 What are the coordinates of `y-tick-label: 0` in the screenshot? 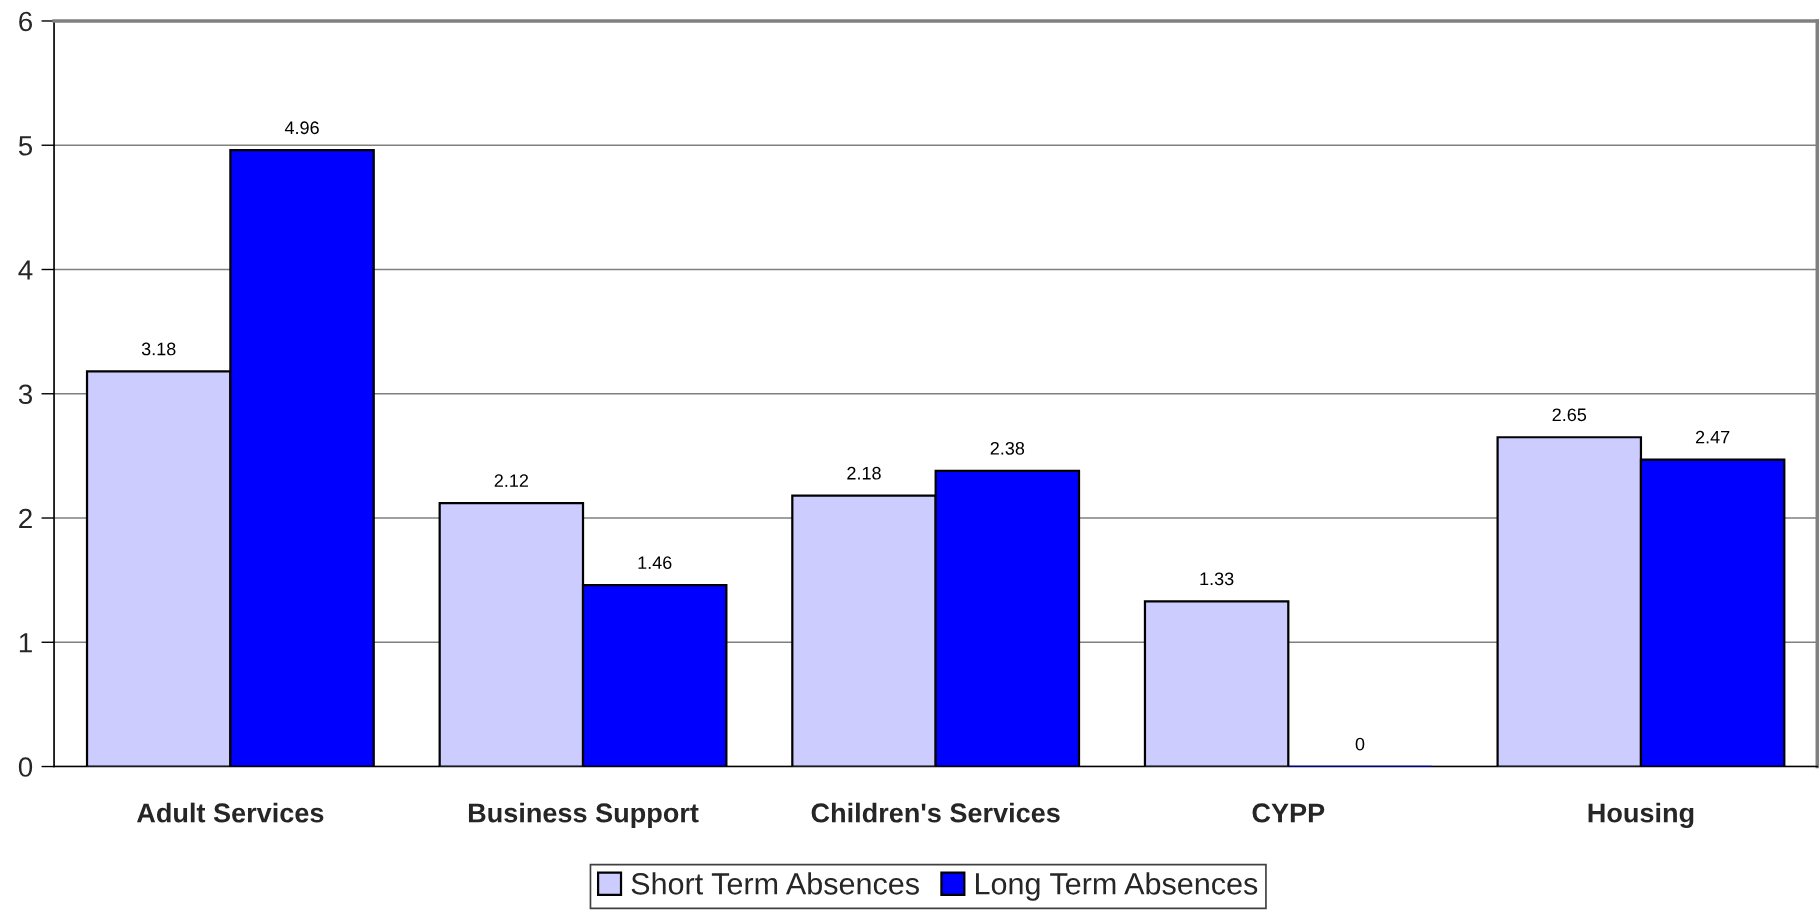 It's located at (25, 767).